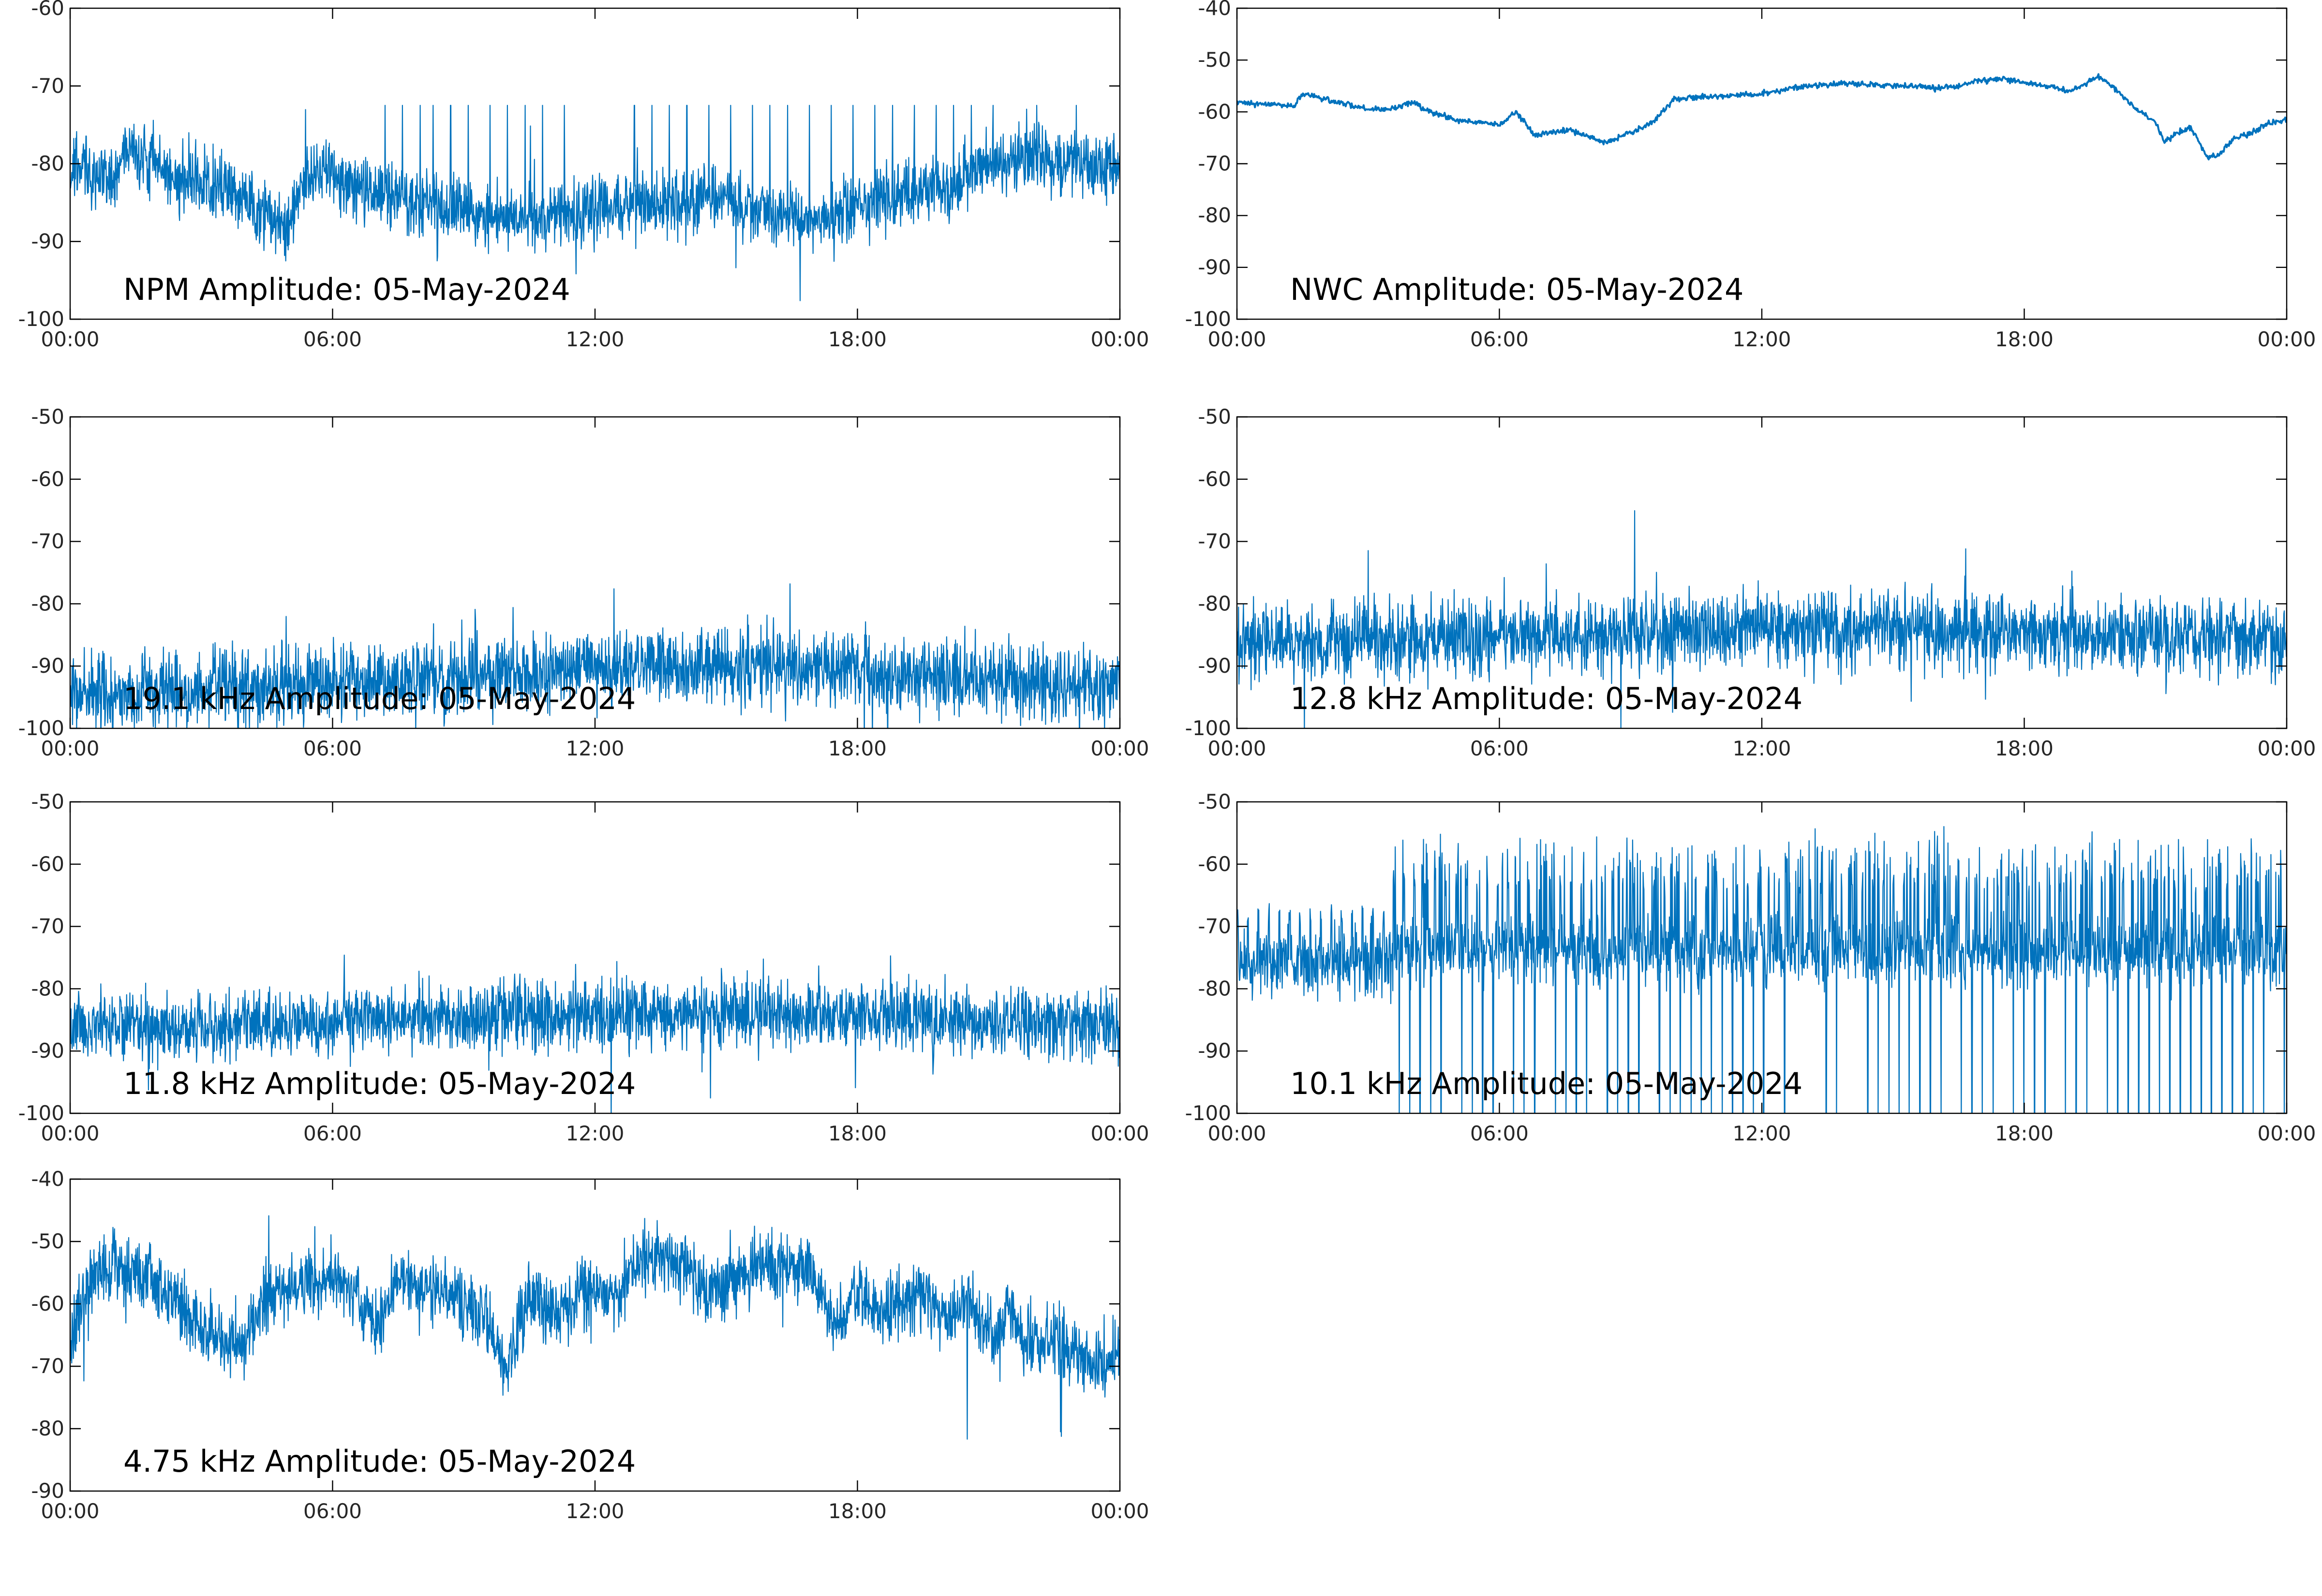 This screenshot has width=2322, height=1596. I want to click on panel-title: 11.8 kHz Amplitude: 05-May-2024, so click(379, 1083).